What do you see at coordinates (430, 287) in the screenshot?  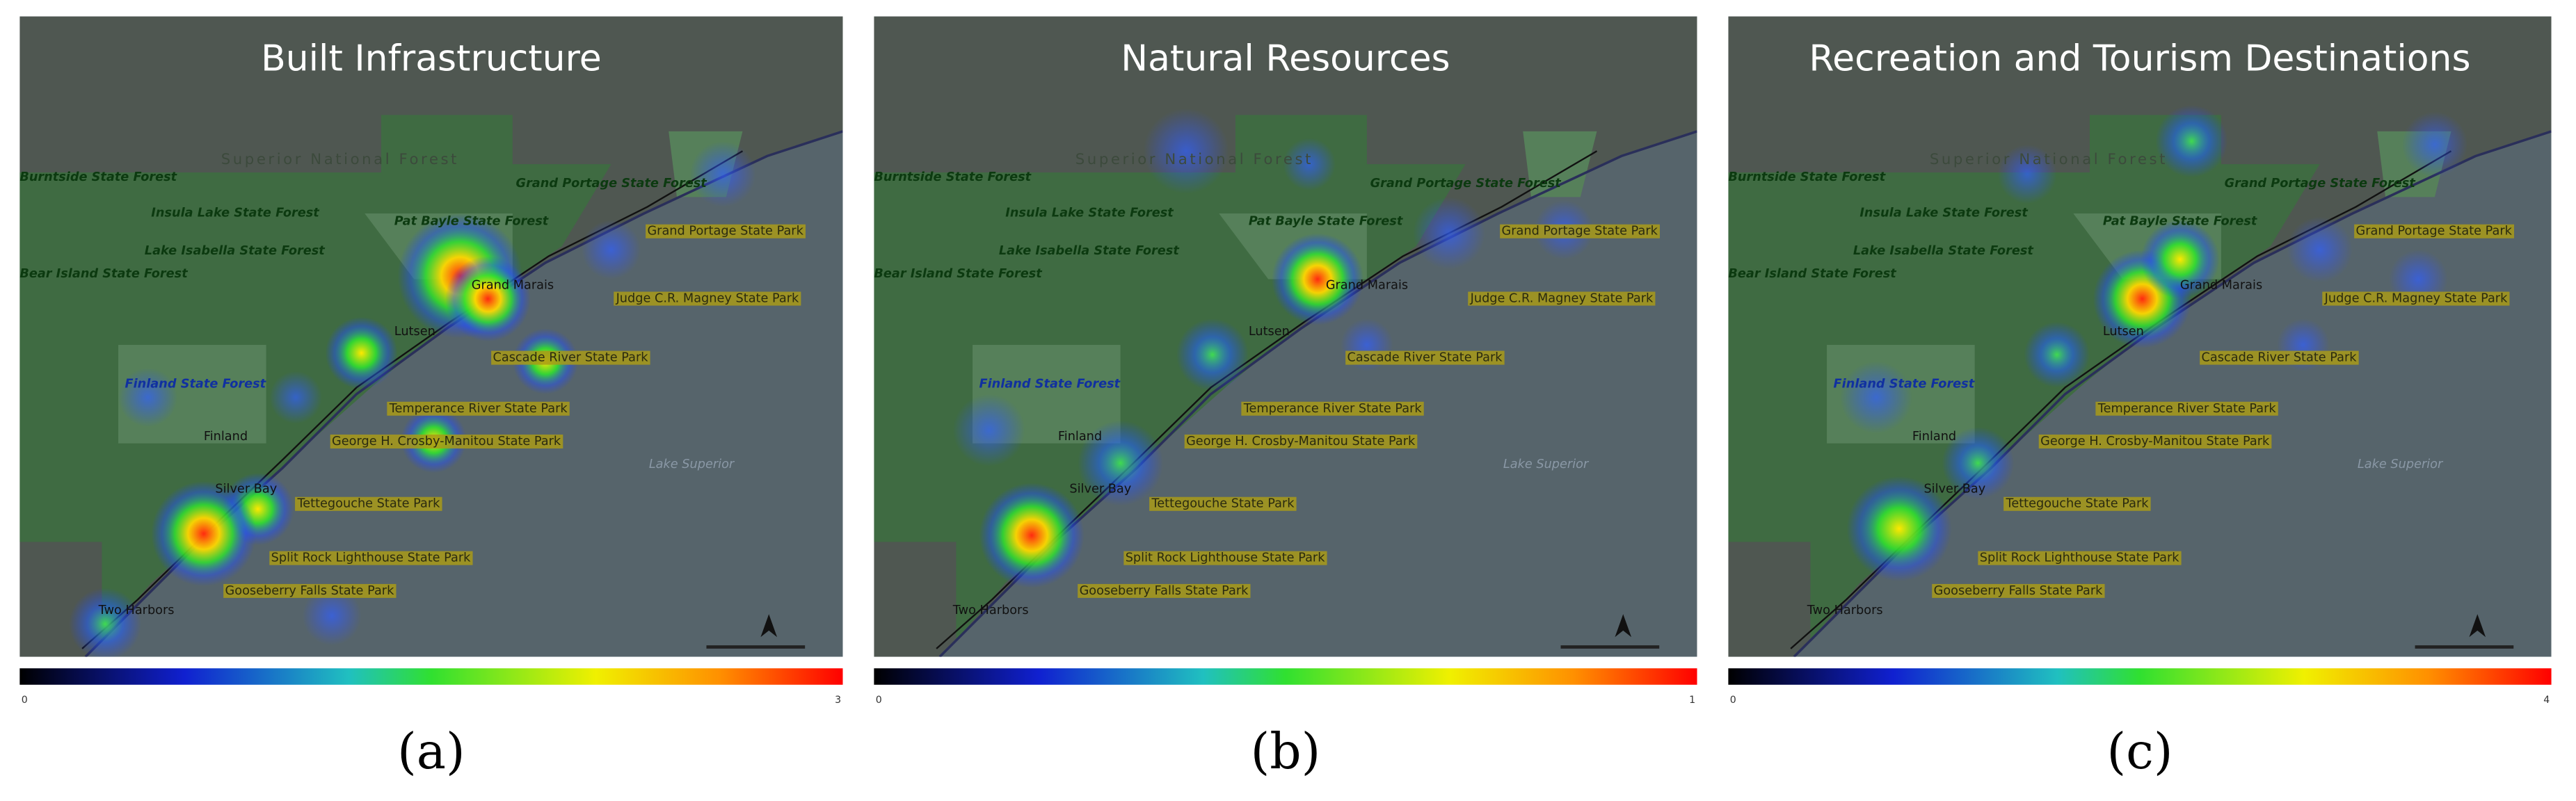 I see `forest-light` at bounding box center [430, 287].